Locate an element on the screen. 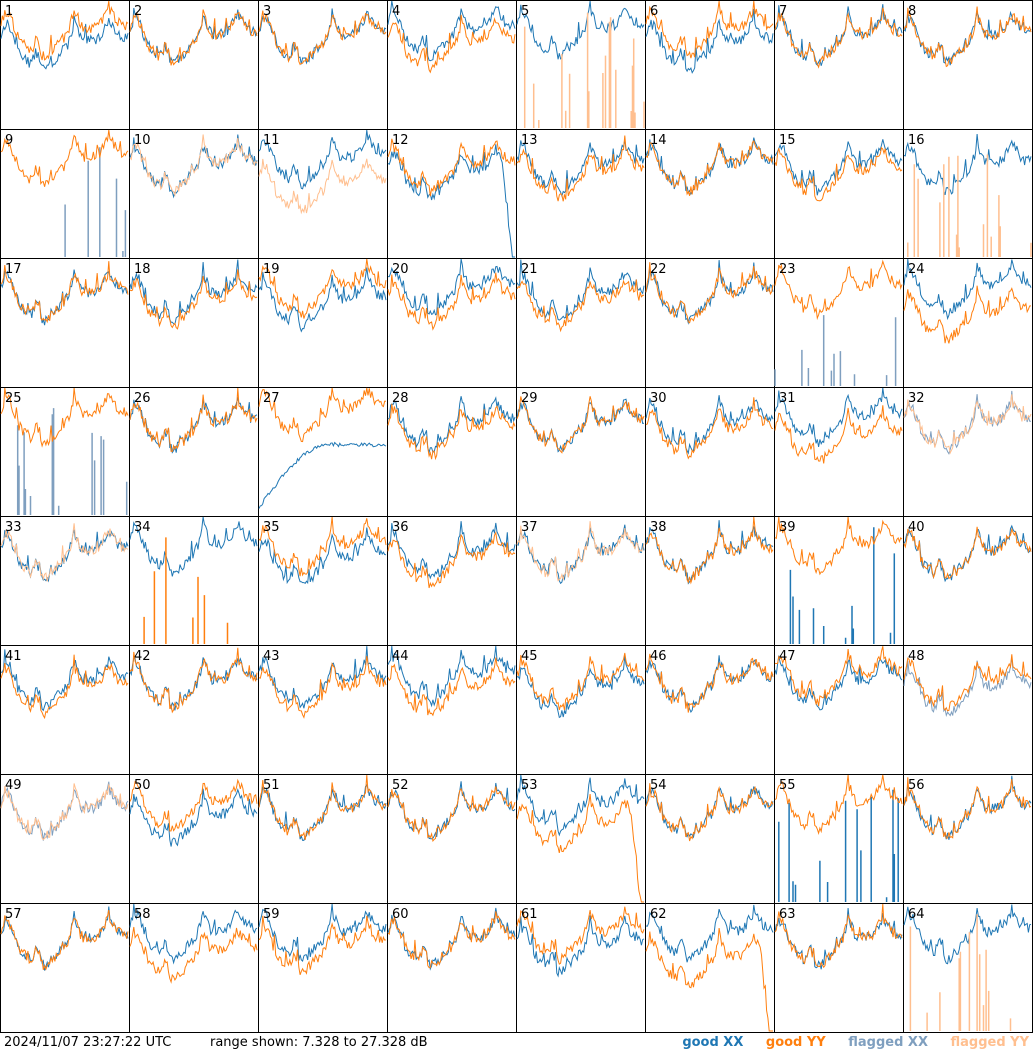 The image size is (1033, 1053). panel-34: 34 is located at coordinates (194, 581).